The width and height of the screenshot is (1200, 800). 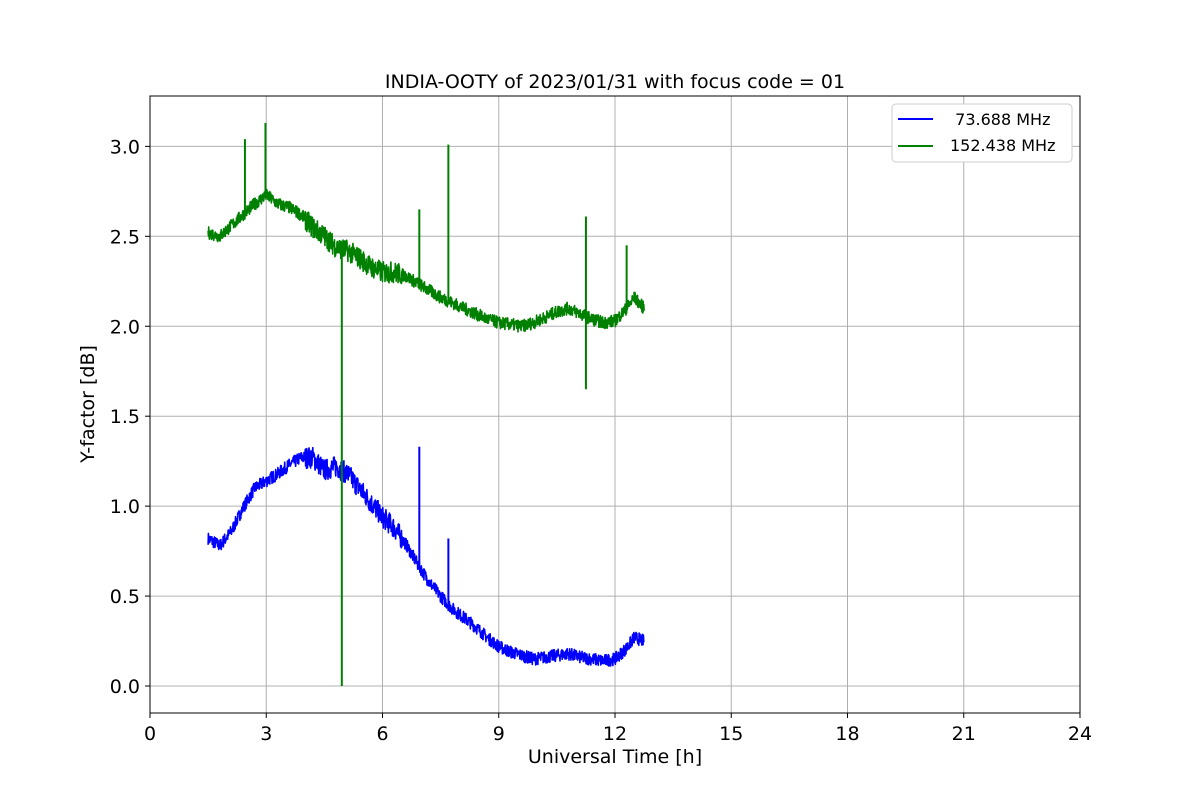 I want to click on legend-box, so click(x=982, y=133).